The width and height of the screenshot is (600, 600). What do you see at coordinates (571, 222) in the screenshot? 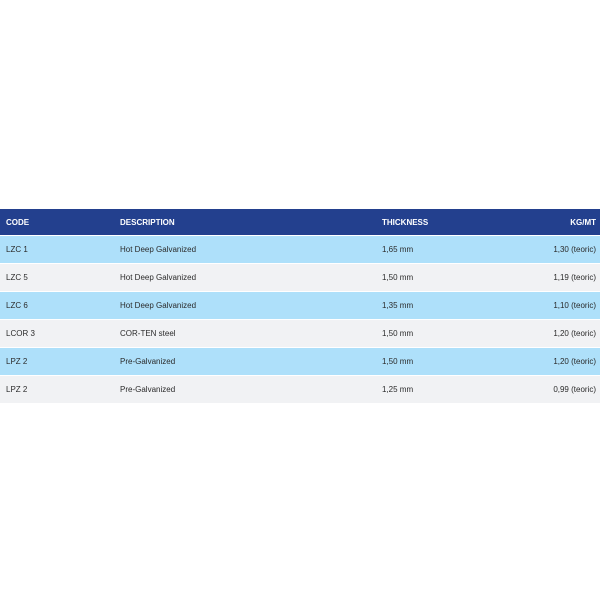
I see `header-kg-mt: KG/MT` at bounding box center [571, 222].